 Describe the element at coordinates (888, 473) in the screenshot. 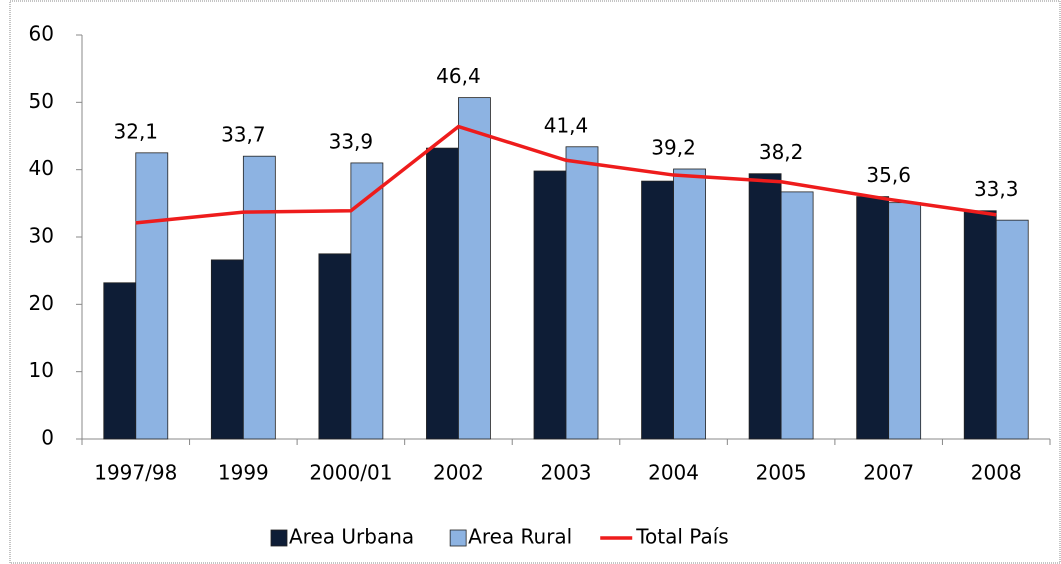

I see `x-tick-label: 2007` at that location.